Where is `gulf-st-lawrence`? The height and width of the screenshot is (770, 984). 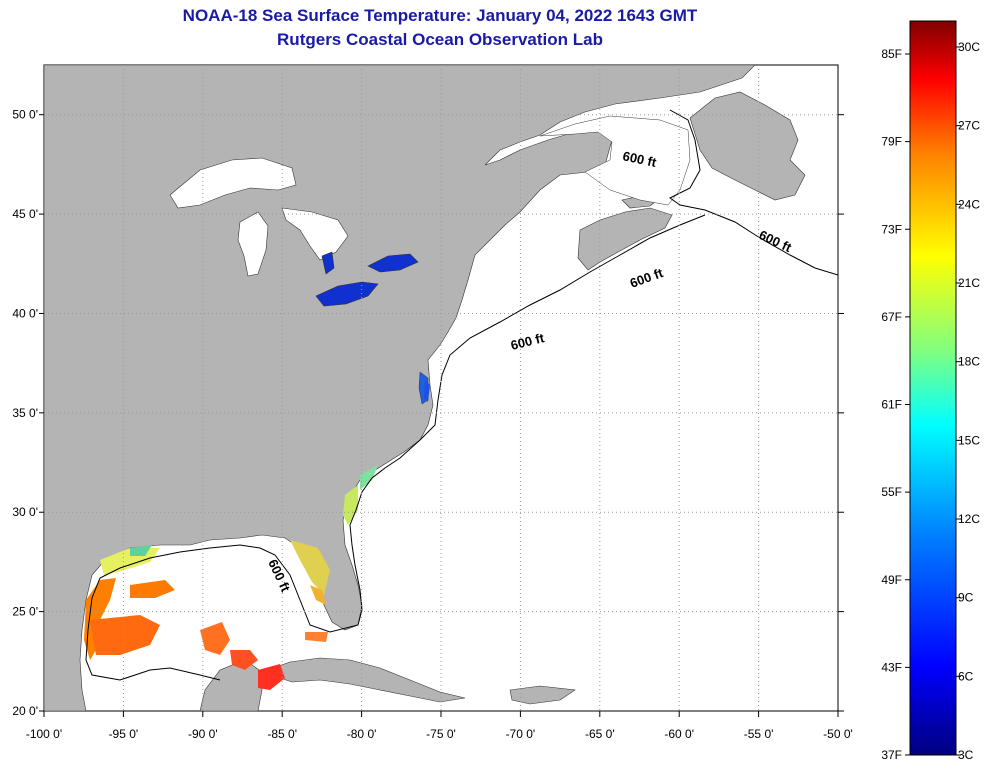
gulf-st-lawrence is located at coordinates (615, 160).